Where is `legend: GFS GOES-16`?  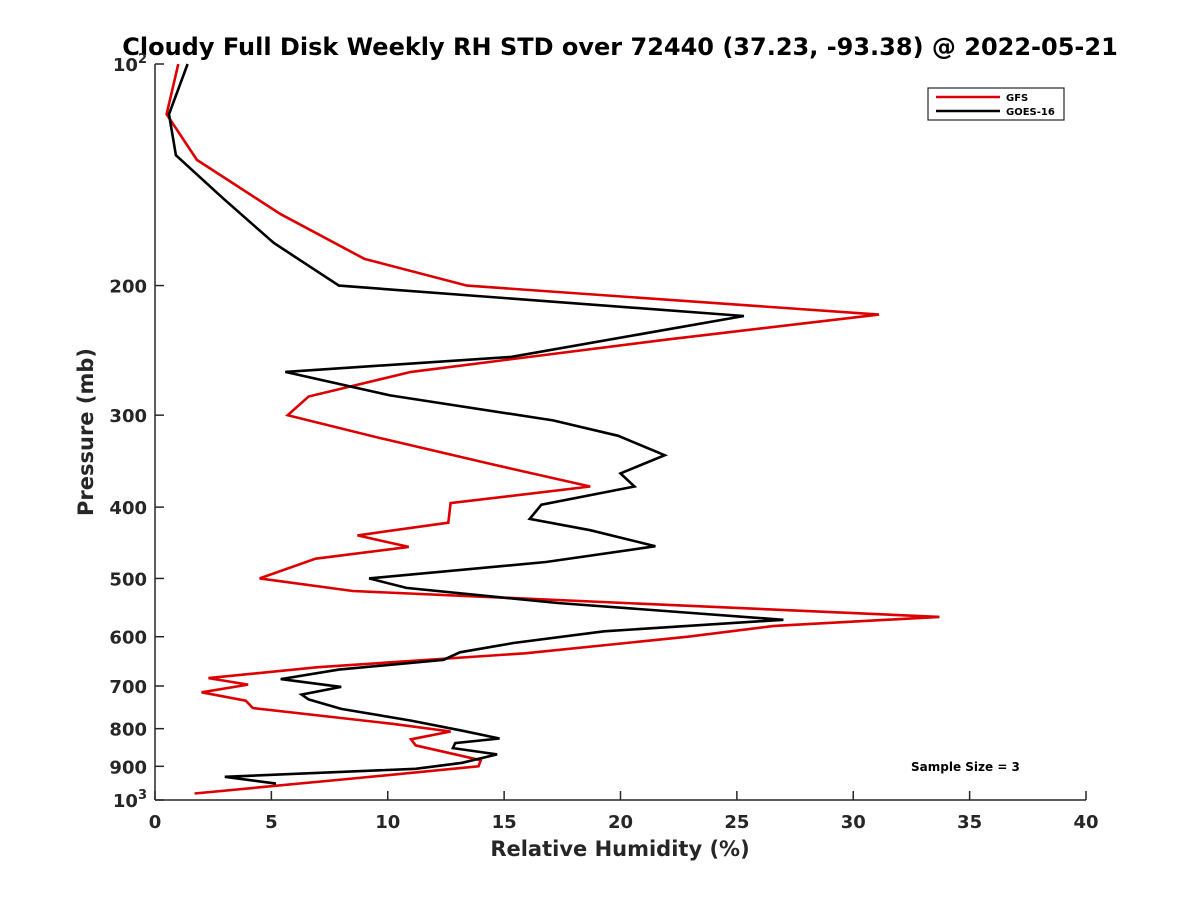
legend: GFS GOES-16 is located at coordinates (996, 104).